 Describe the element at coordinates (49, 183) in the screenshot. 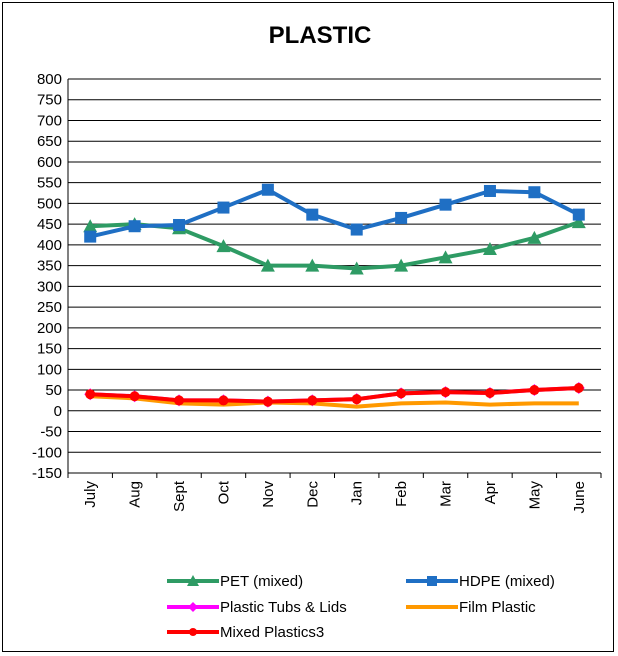

I see `y-tick-label: 550` at that location.